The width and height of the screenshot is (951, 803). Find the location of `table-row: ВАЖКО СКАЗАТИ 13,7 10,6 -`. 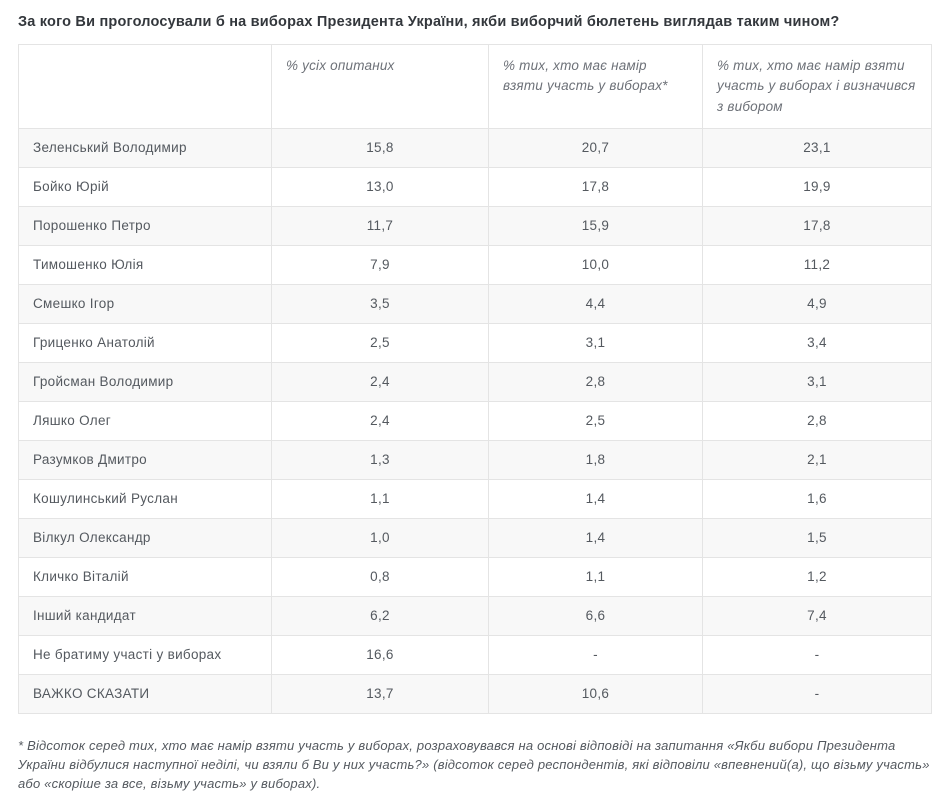

table-row: ВАЖКО СКАЗАТИ 13,7 10,6 - is located at coordinates (475, 693).